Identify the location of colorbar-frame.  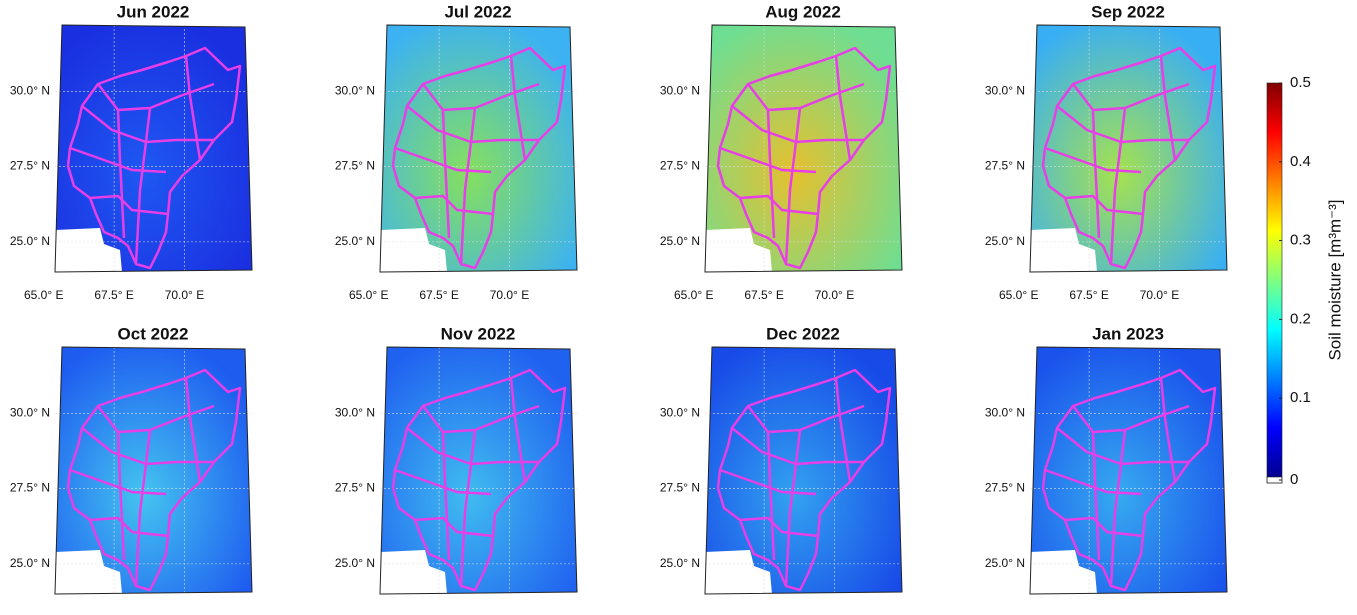
(1274, 283).